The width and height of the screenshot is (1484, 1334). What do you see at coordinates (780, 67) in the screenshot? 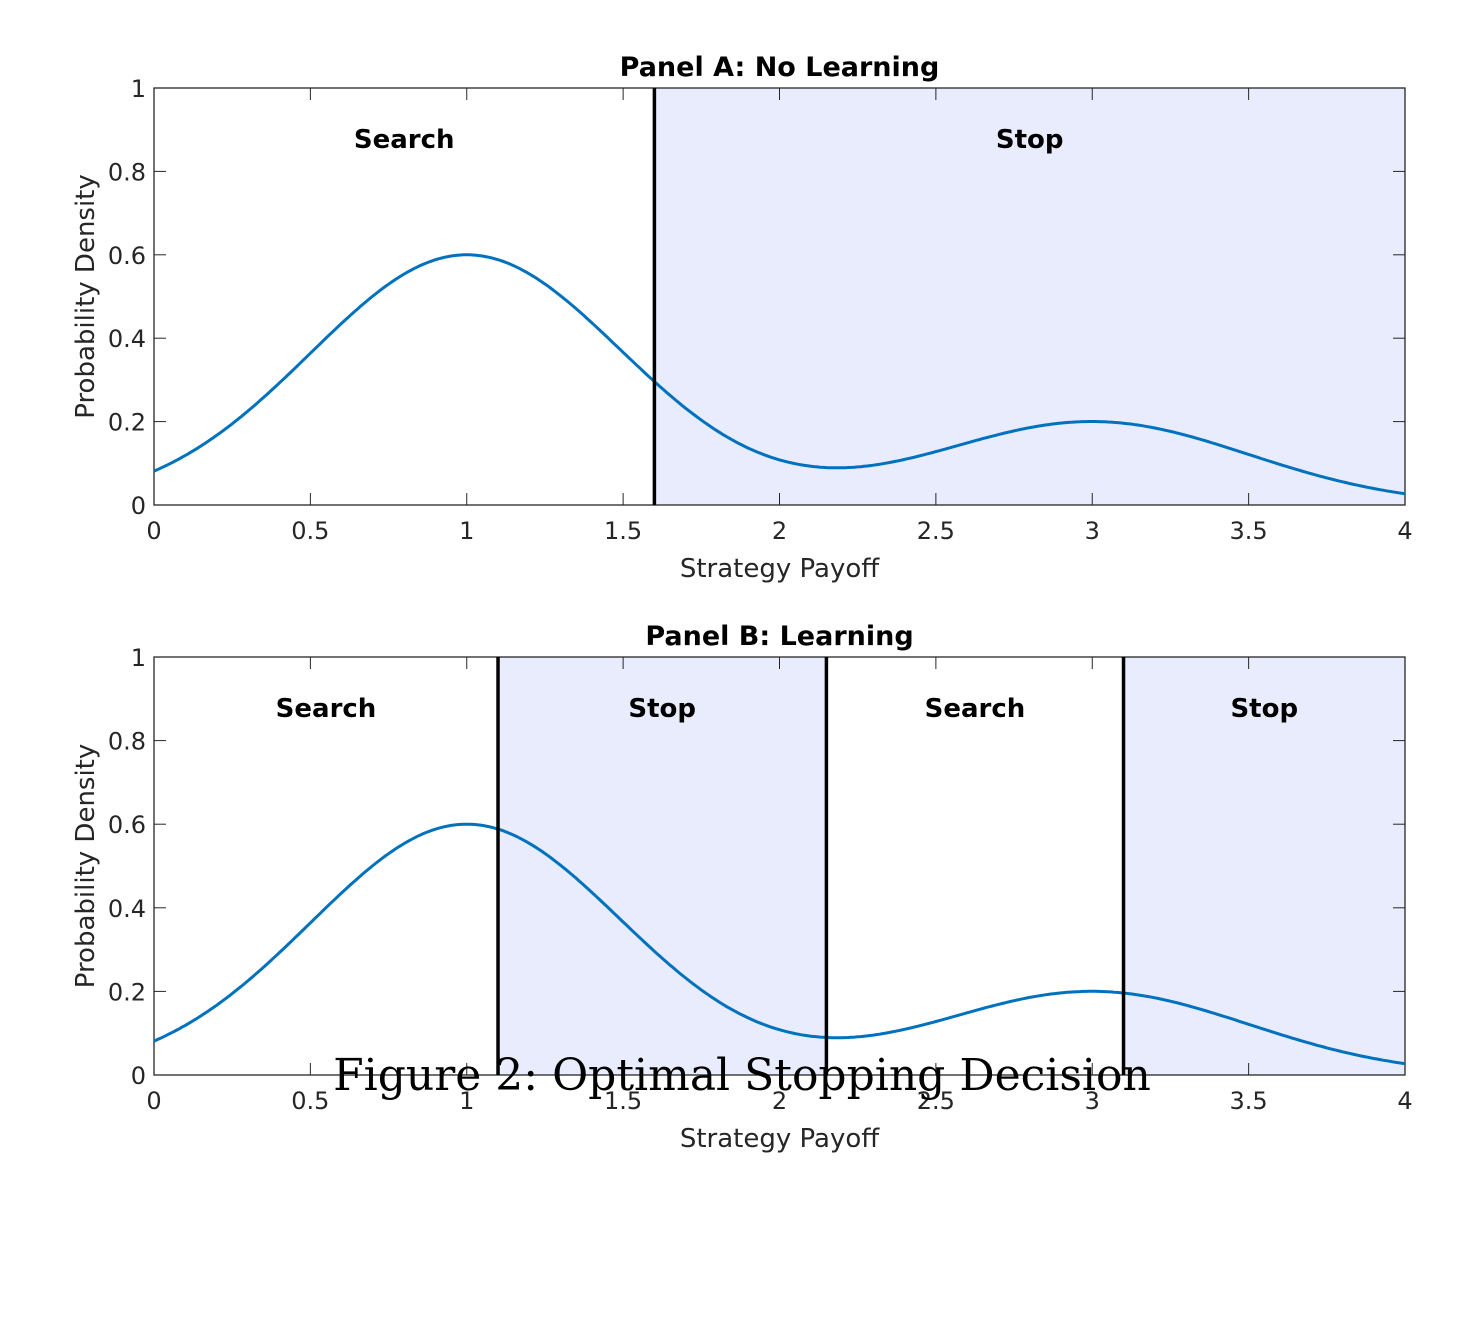
I see `panel-title: Panel A: No Learning` at bounding box center [780, 67].